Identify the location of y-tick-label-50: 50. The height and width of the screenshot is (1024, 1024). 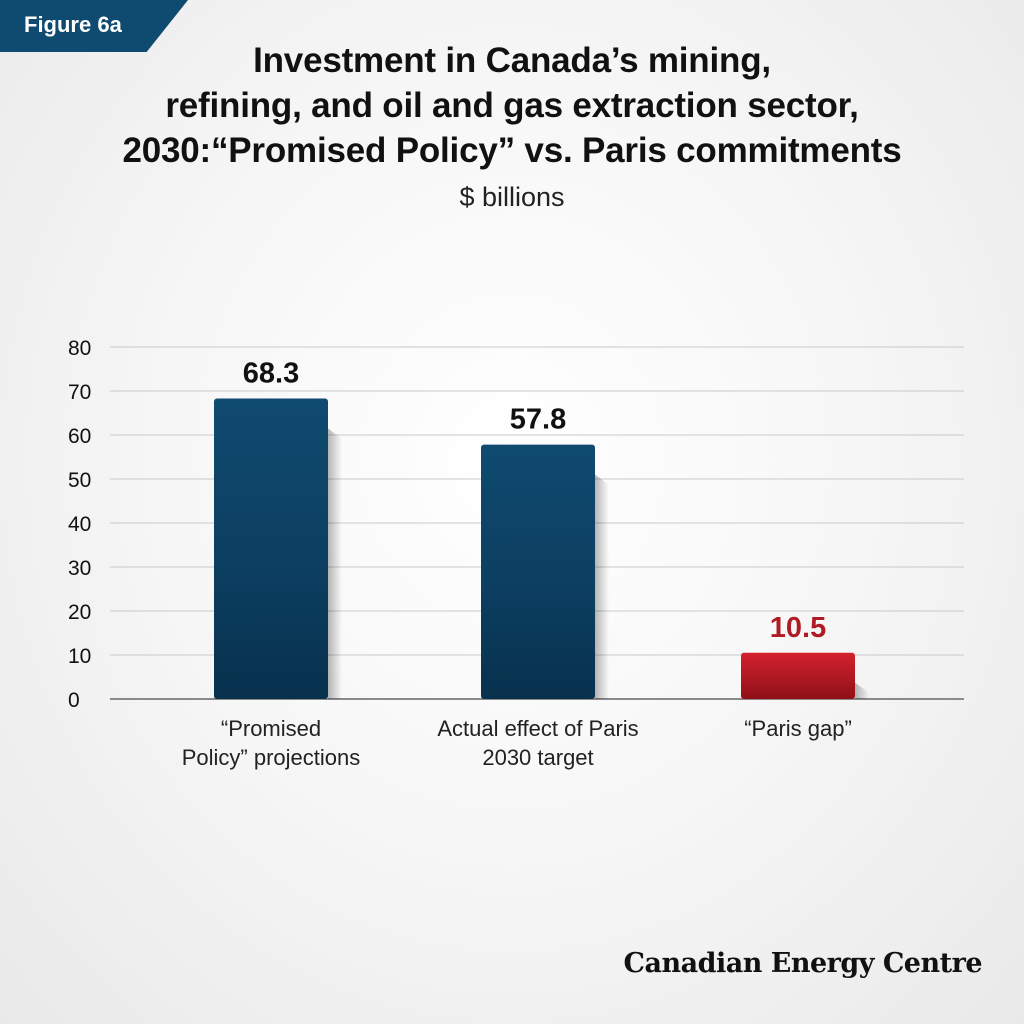
(79, 480).